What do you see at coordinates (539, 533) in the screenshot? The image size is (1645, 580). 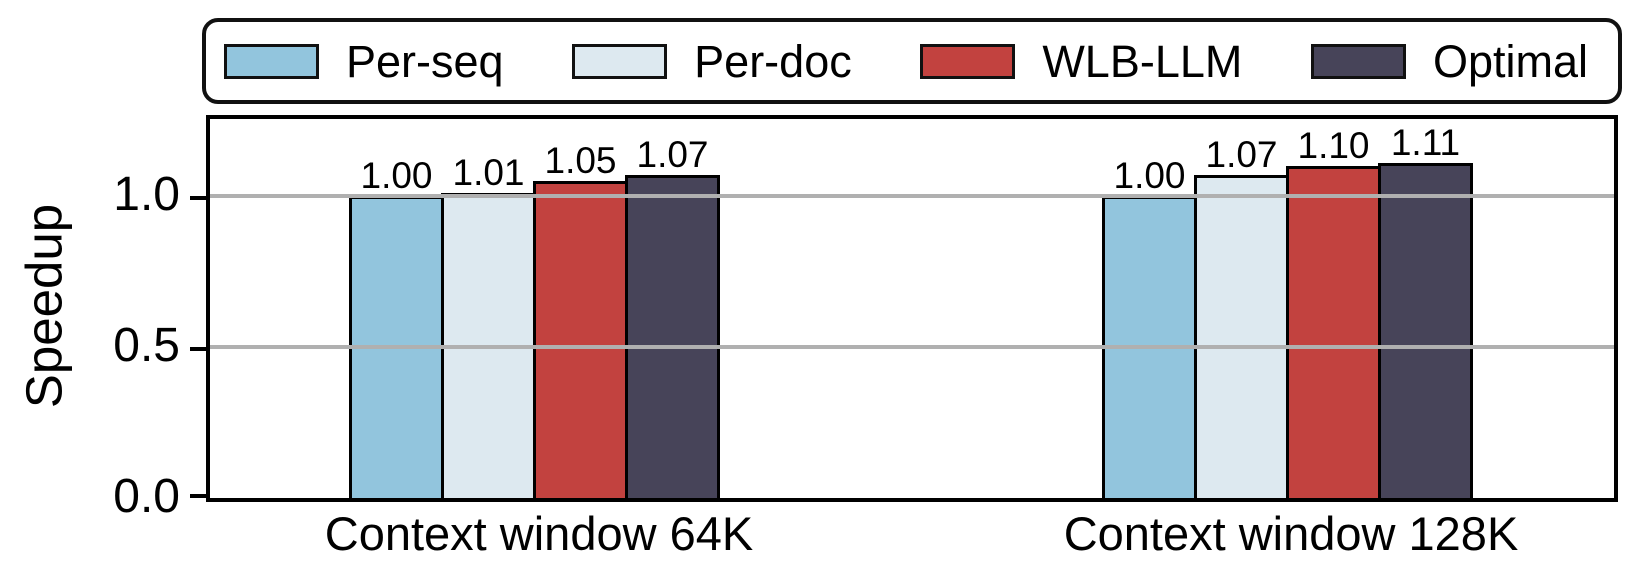 I see `x-tick-label: Context window 64K` at bounding box center [539, 533].